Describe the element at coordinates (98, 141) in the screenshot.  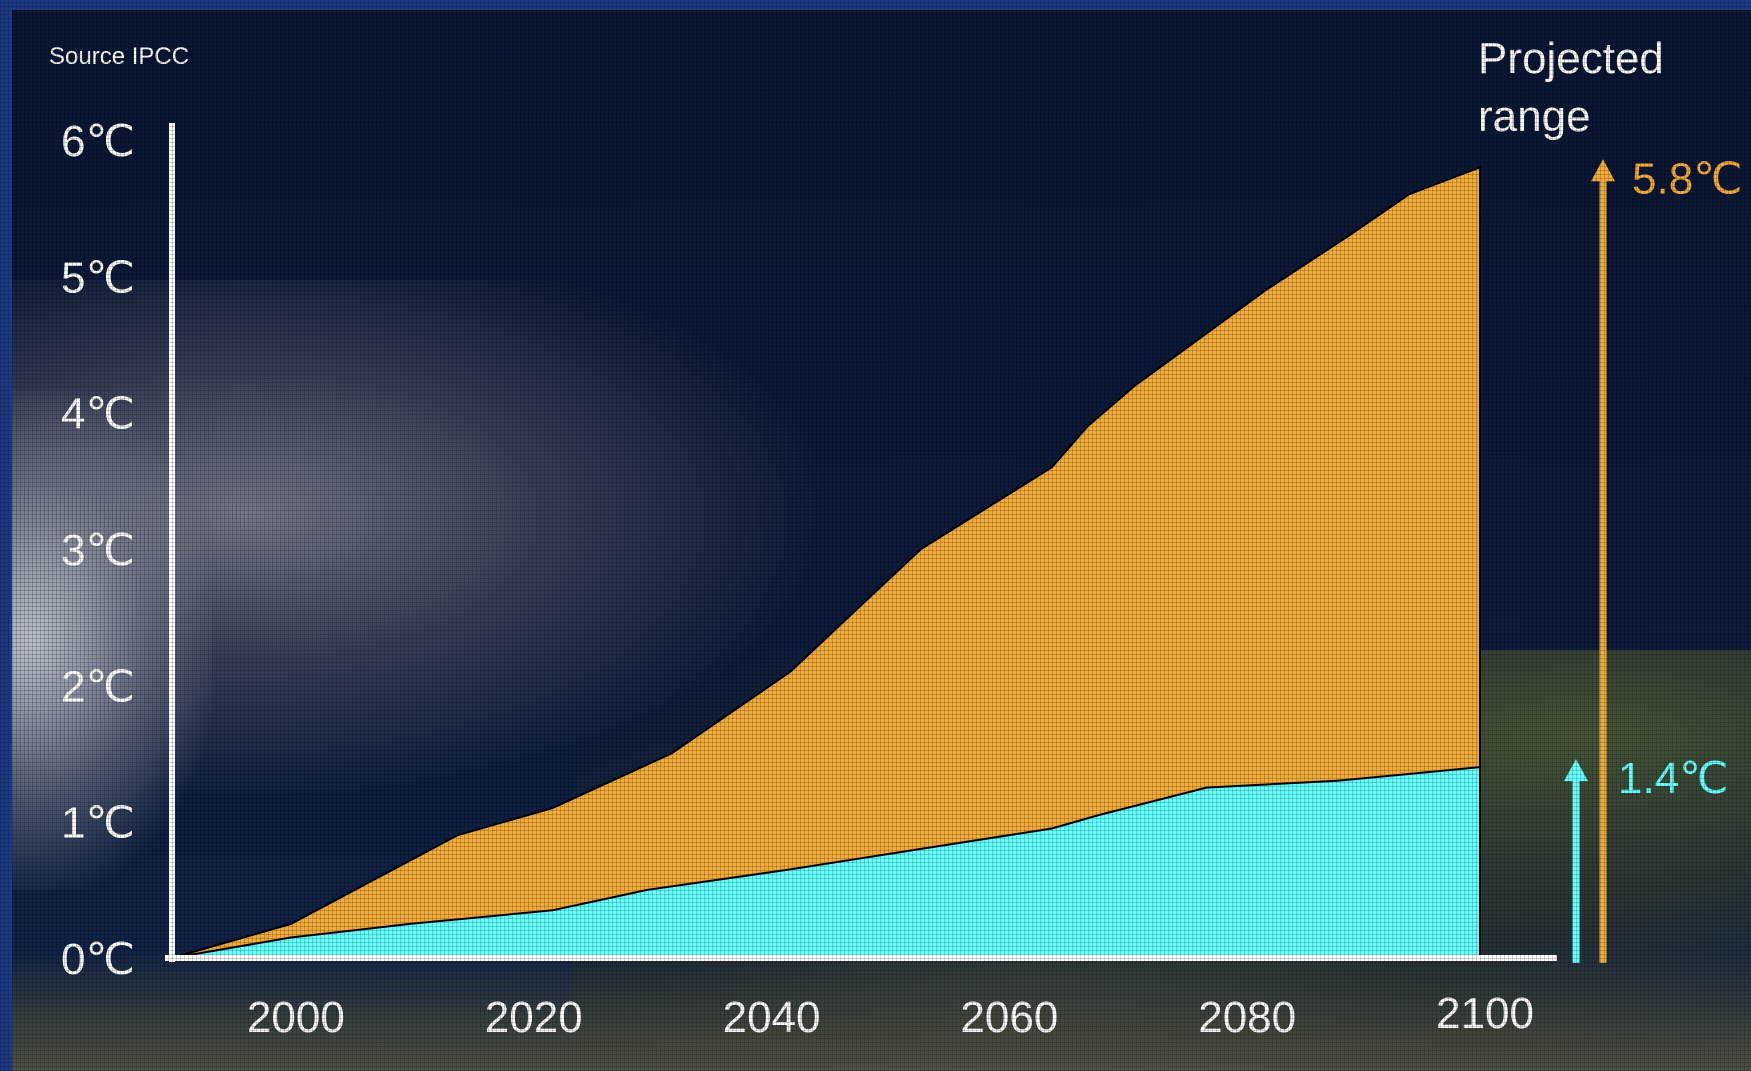
I see `y-tick-label: 6℃` at that location.